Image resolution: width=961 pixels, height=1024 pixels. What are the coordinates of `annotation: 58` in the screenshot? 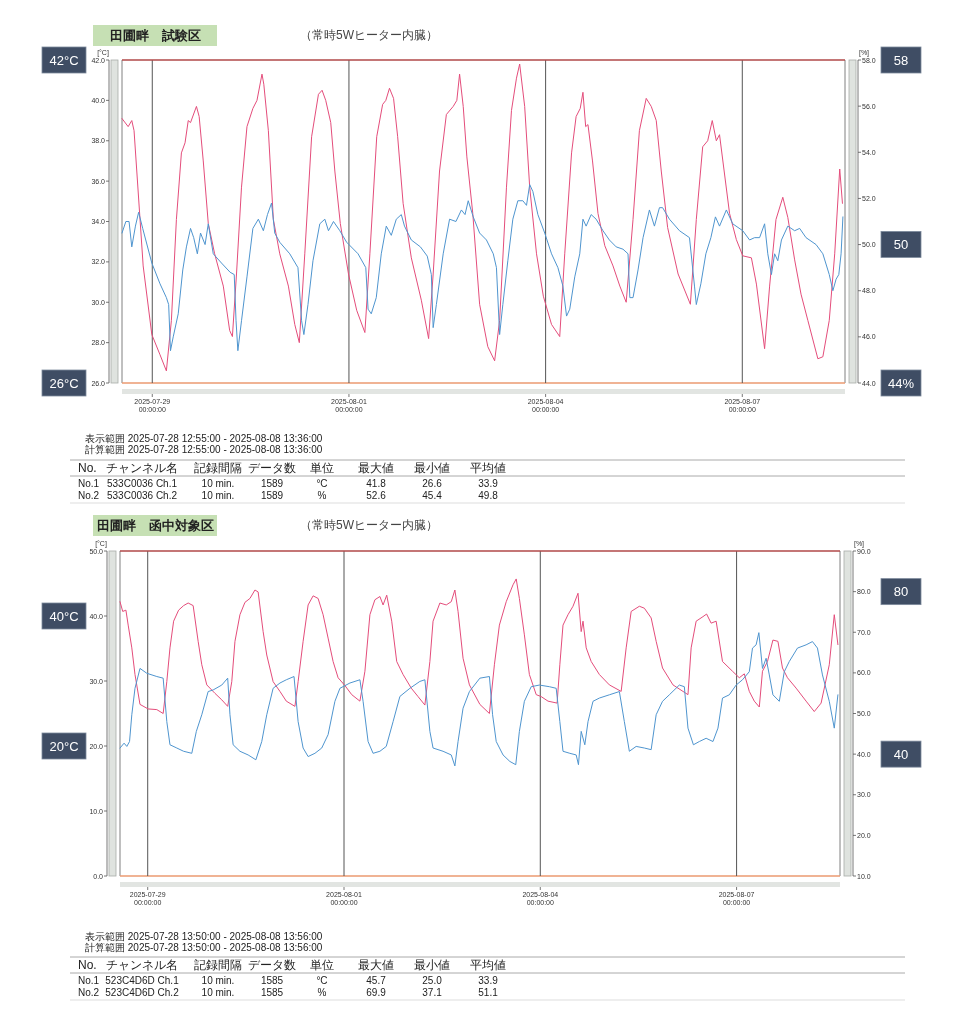 It's located at (901, 60).